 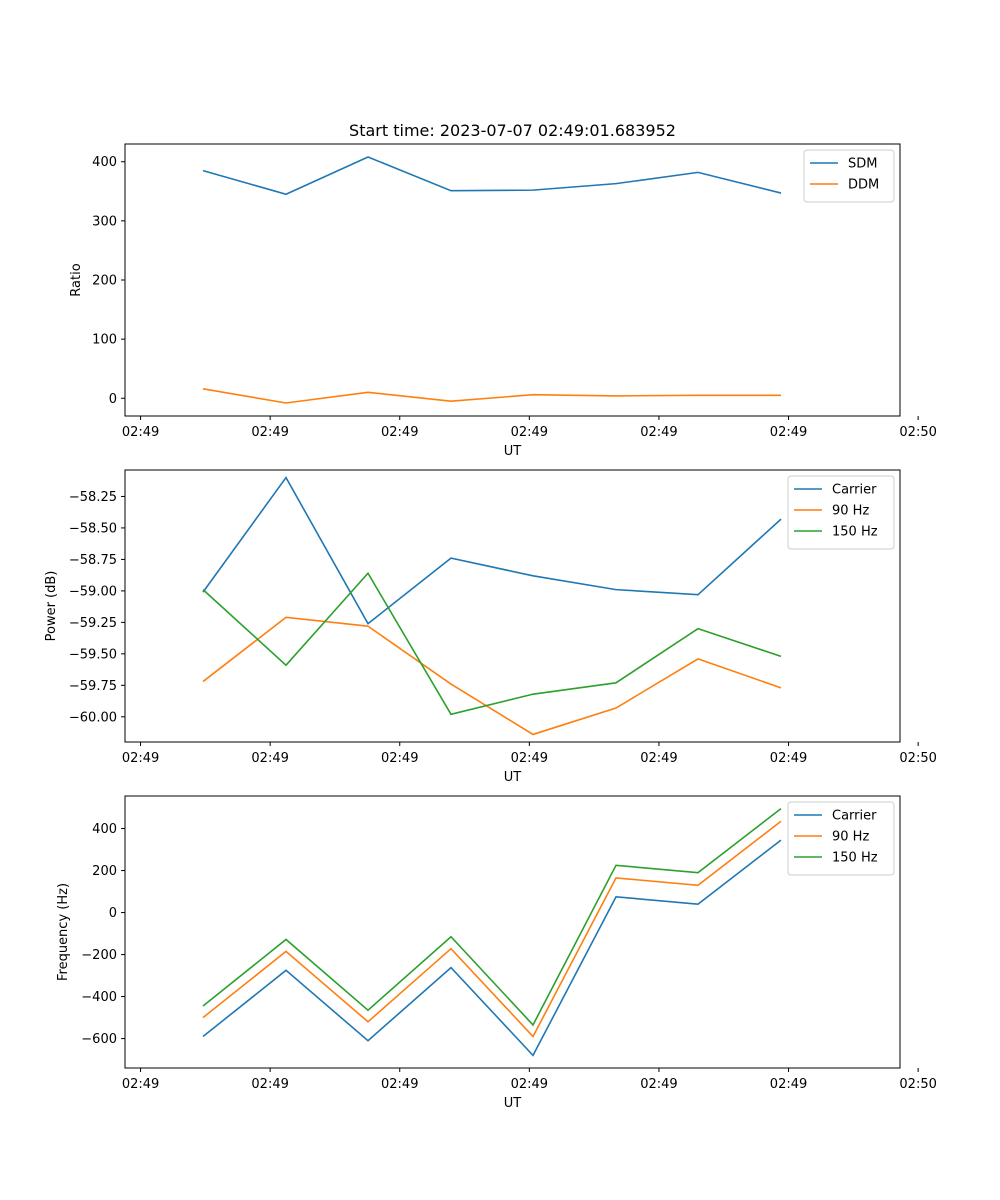 What do you see at coordinates (76, 279) in the screenshot?
I see `y-axis-label: Ratio` at bounding box center [76, 279].